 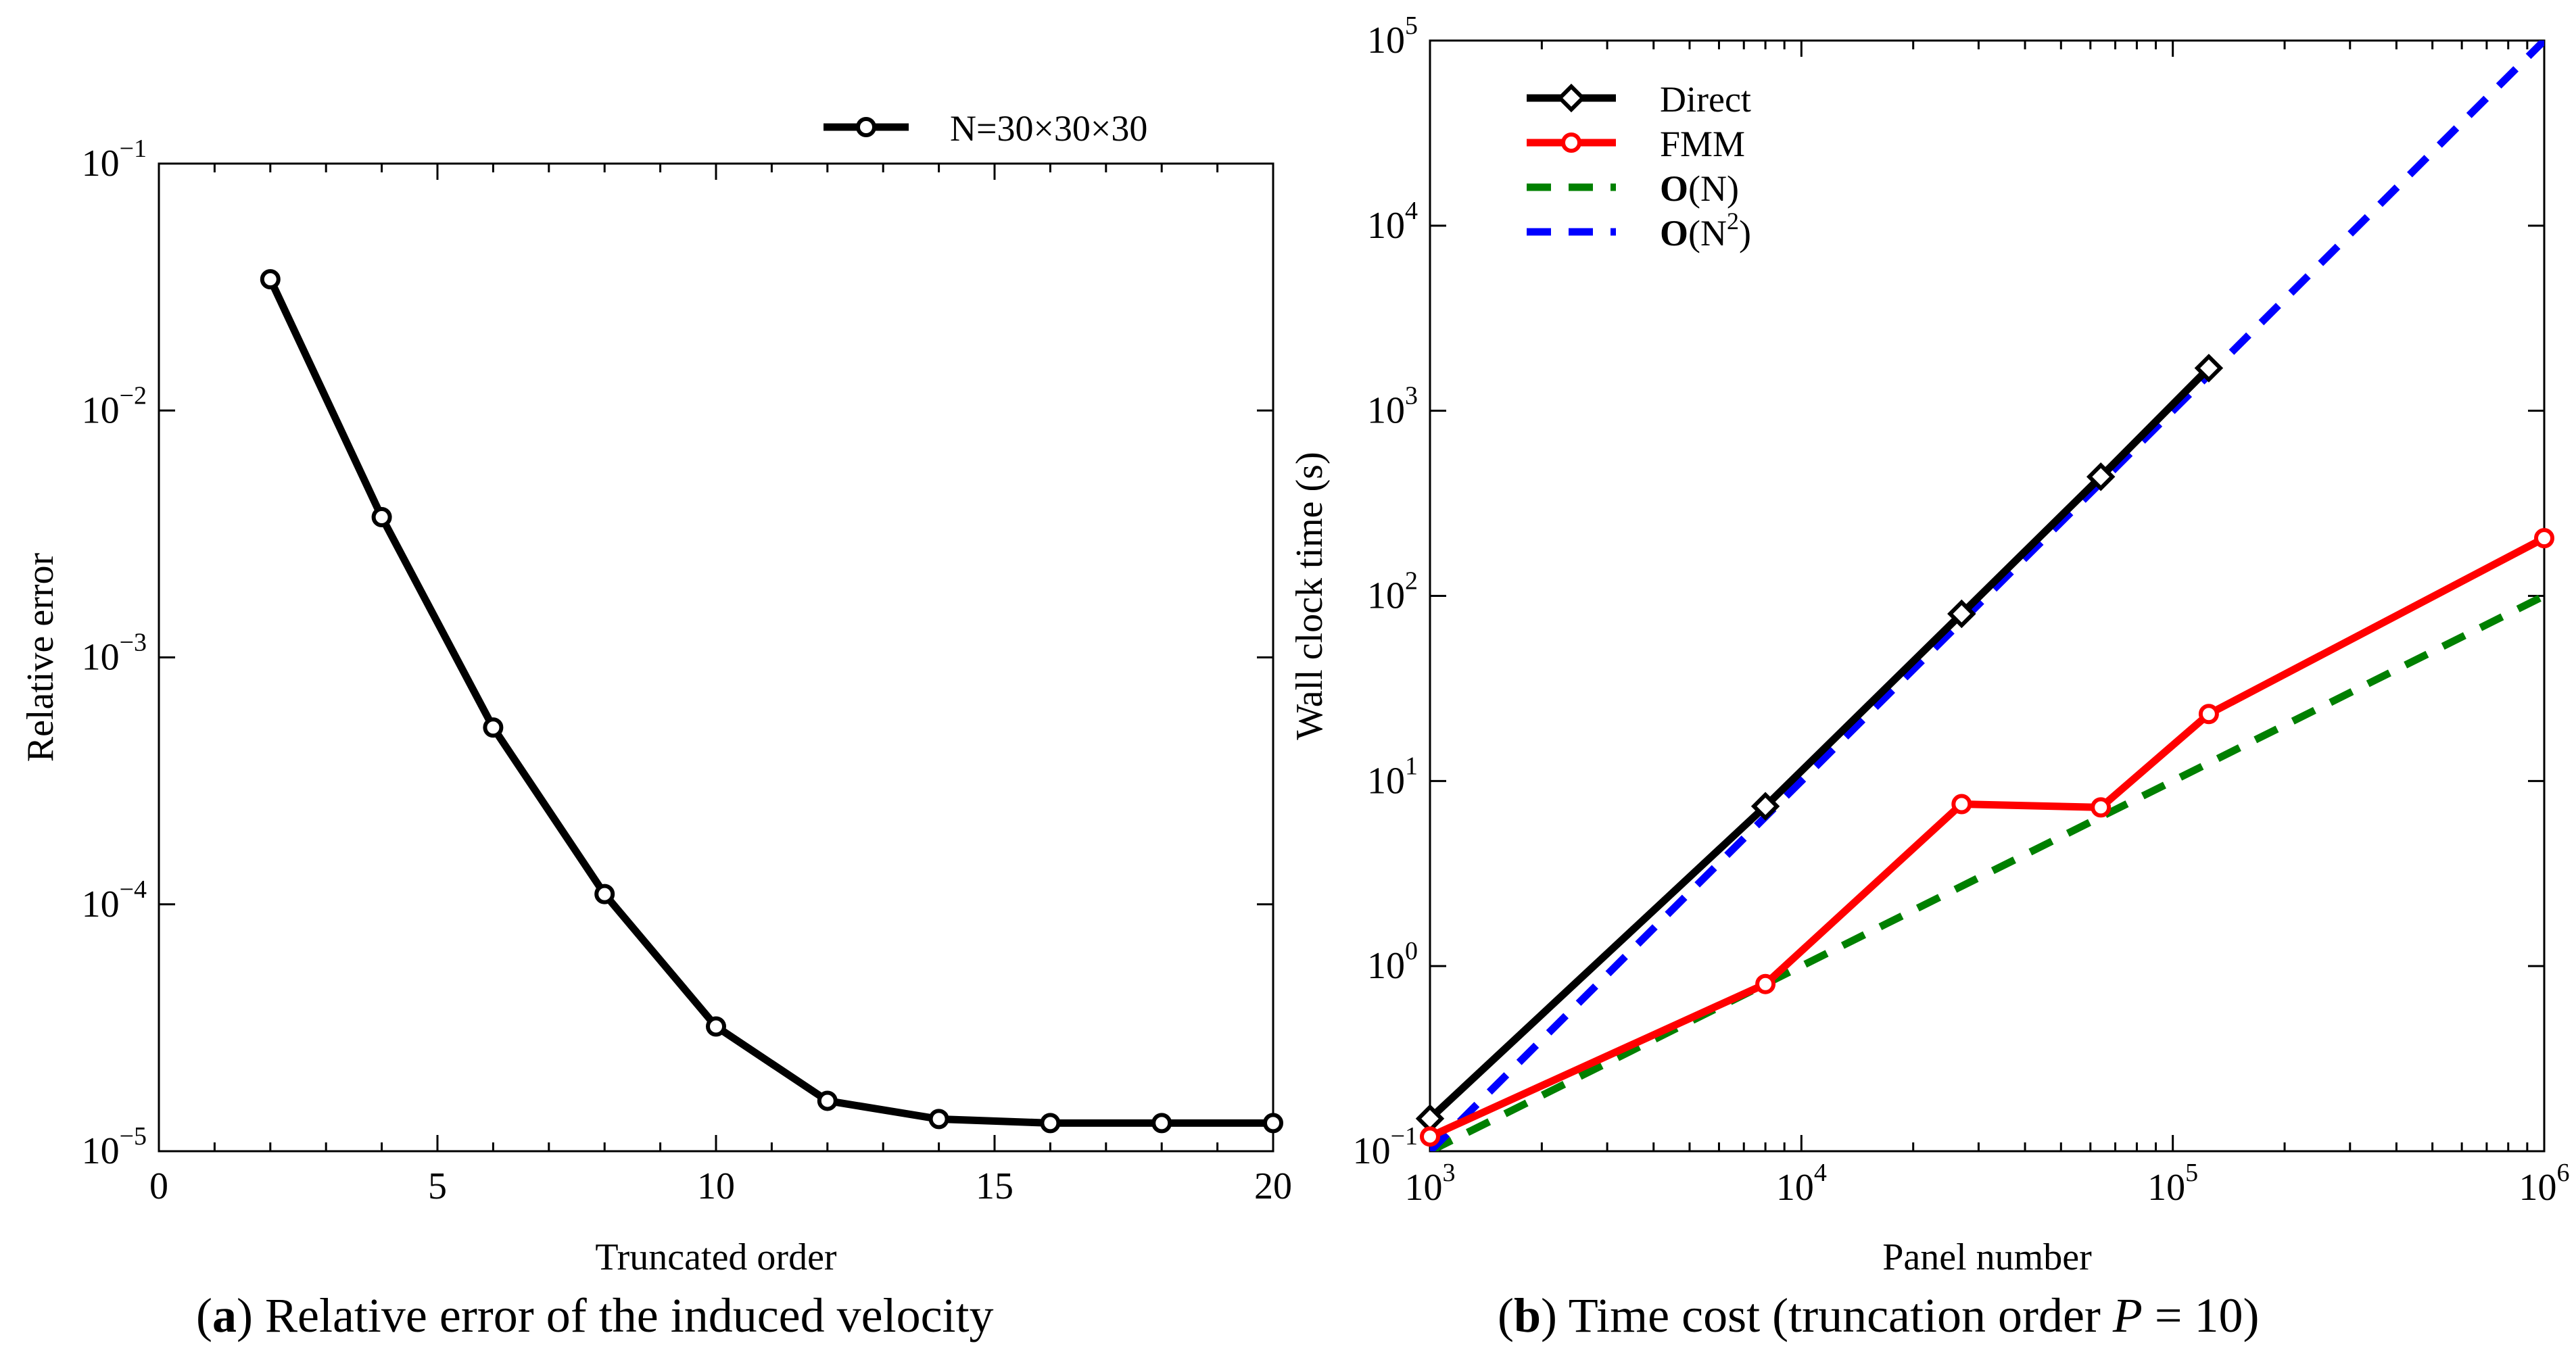 I want to click on y-tick-label-a-4: 10⁻¹, so click(x=114, y=160).